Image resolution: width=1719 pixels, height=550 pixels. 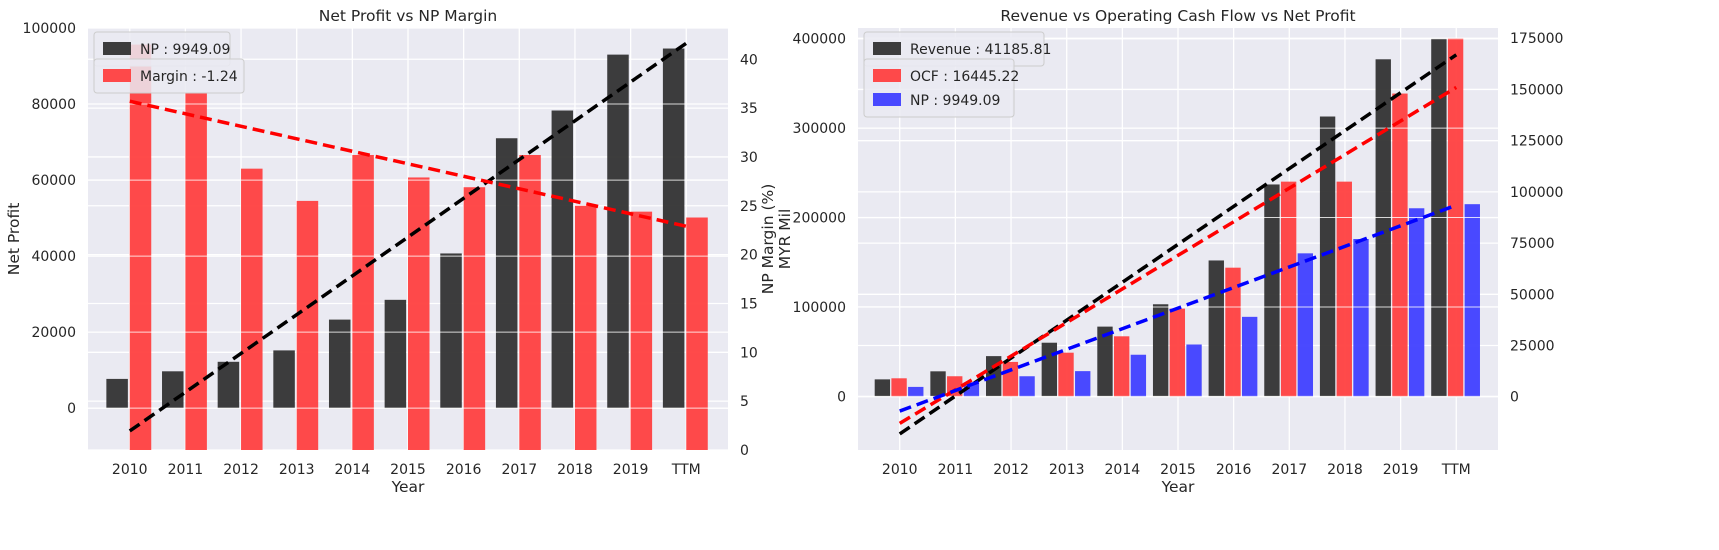 I want to click on y-tick-label-right: 10, so click(x=749, y=353).